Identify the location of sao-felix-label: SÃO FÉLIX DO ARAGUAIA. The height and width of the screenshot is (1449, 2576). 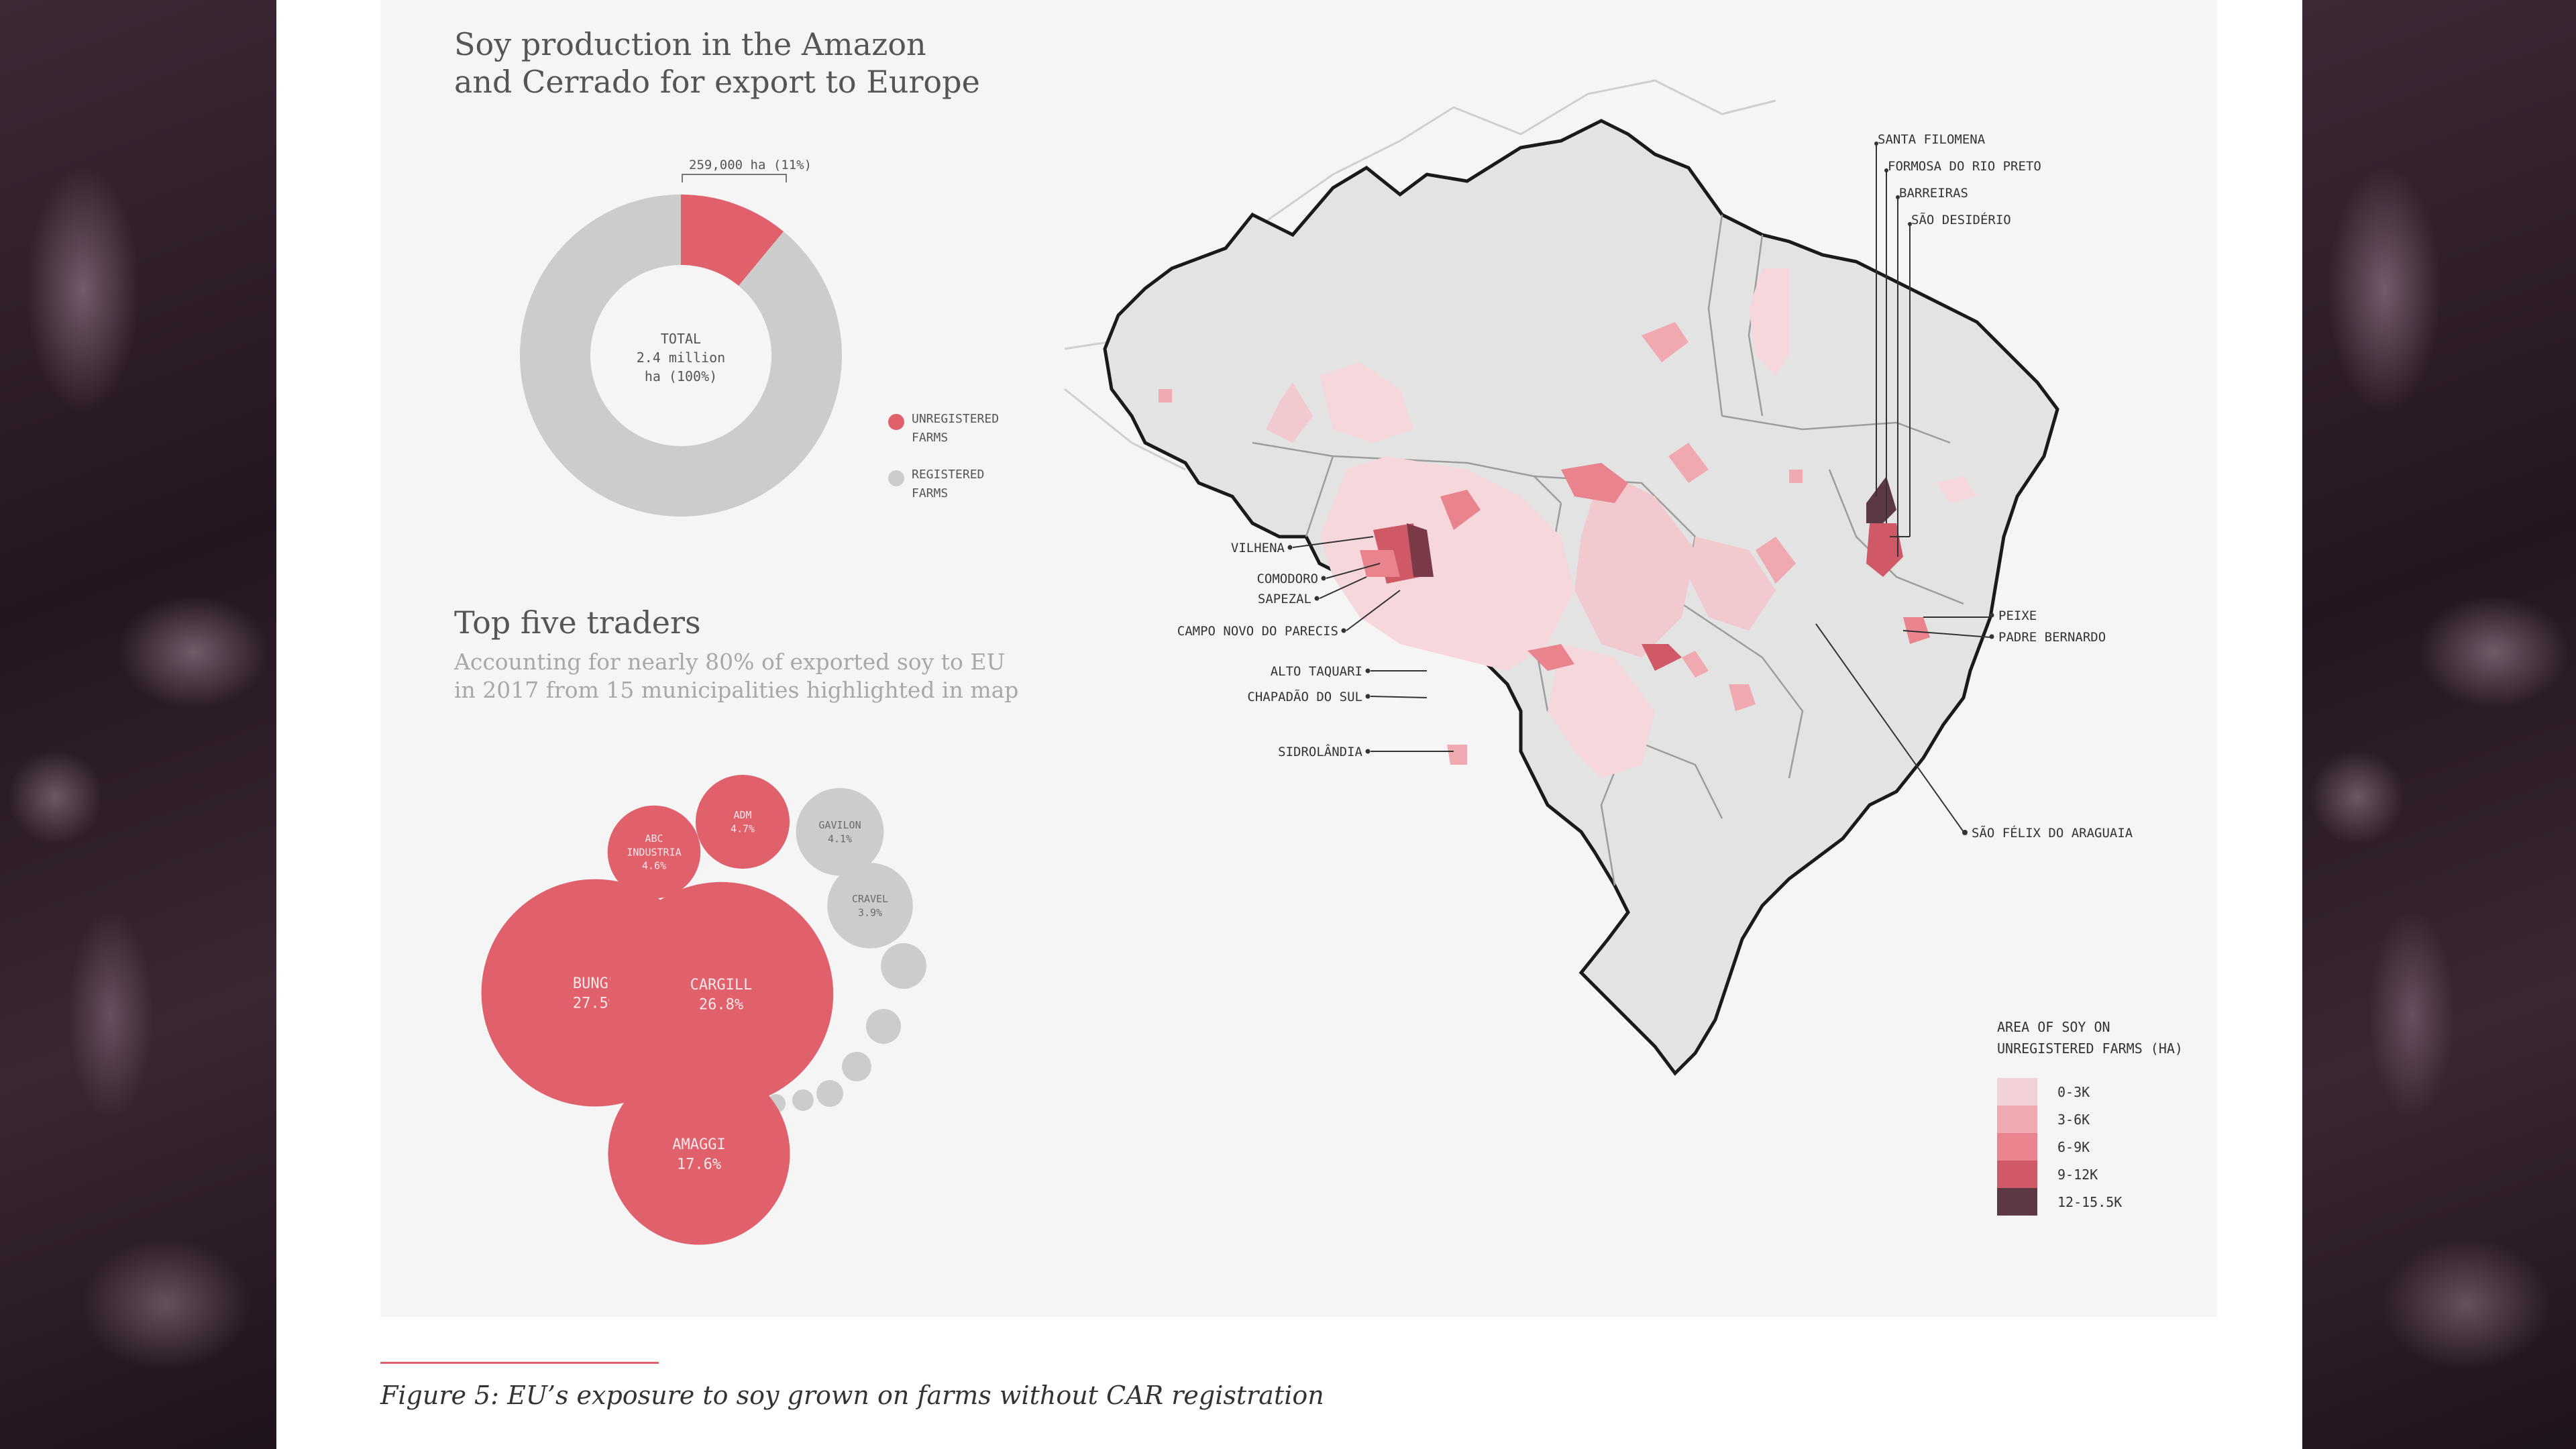
(2052, 833).